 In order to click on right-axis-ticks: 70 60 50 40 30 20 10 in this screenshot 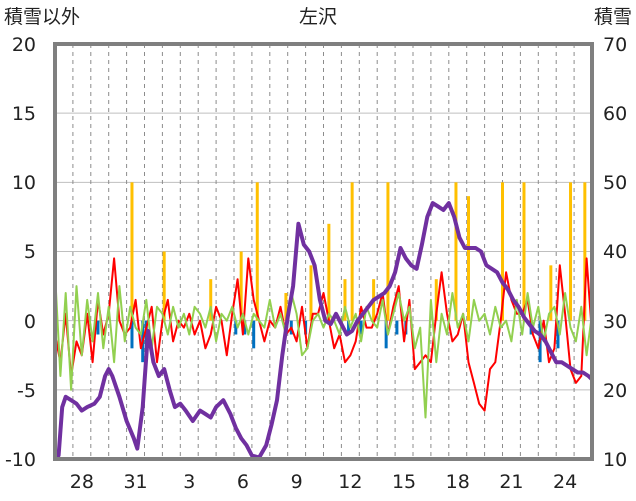, I will do `click(615, 252)`.